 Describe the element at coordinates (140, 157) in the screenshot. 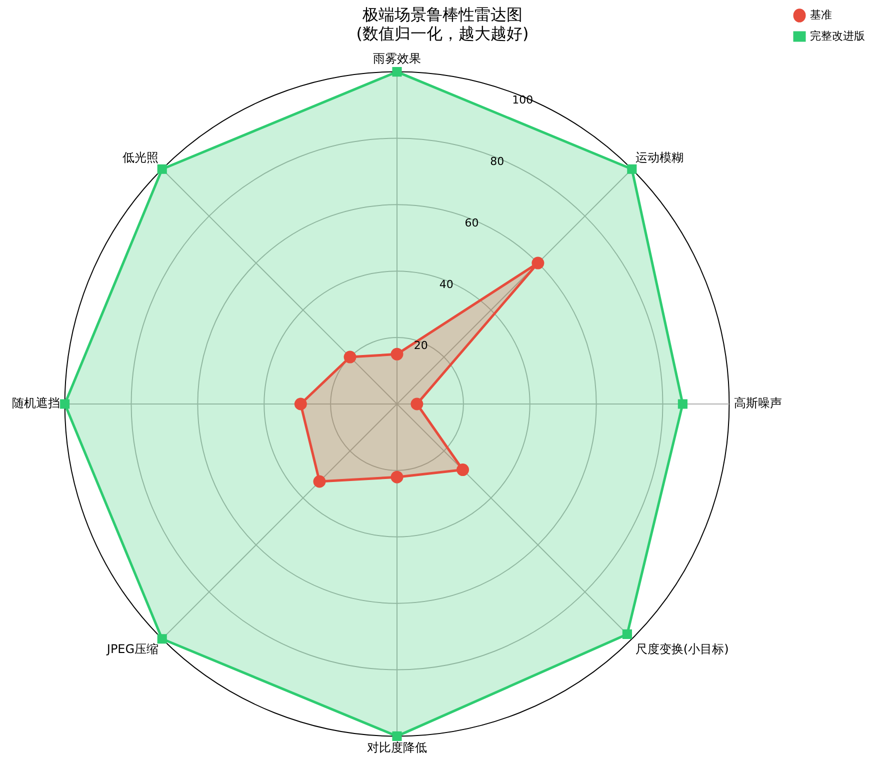

I see `spoke-label: 低光照` at that location.